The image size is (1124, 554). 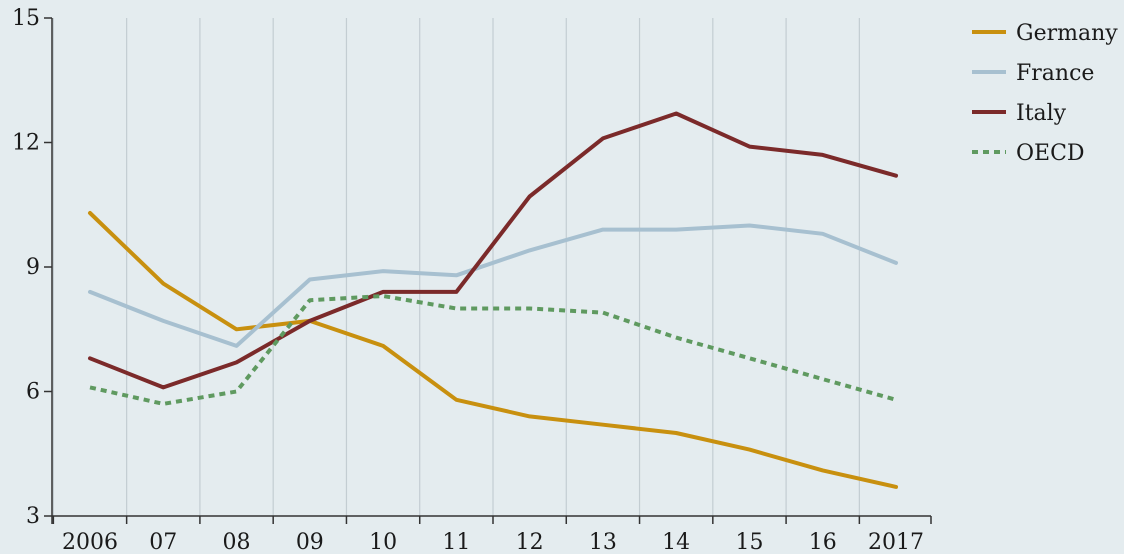 I want to click on series-line-oecd, so click(x=493, y=350).